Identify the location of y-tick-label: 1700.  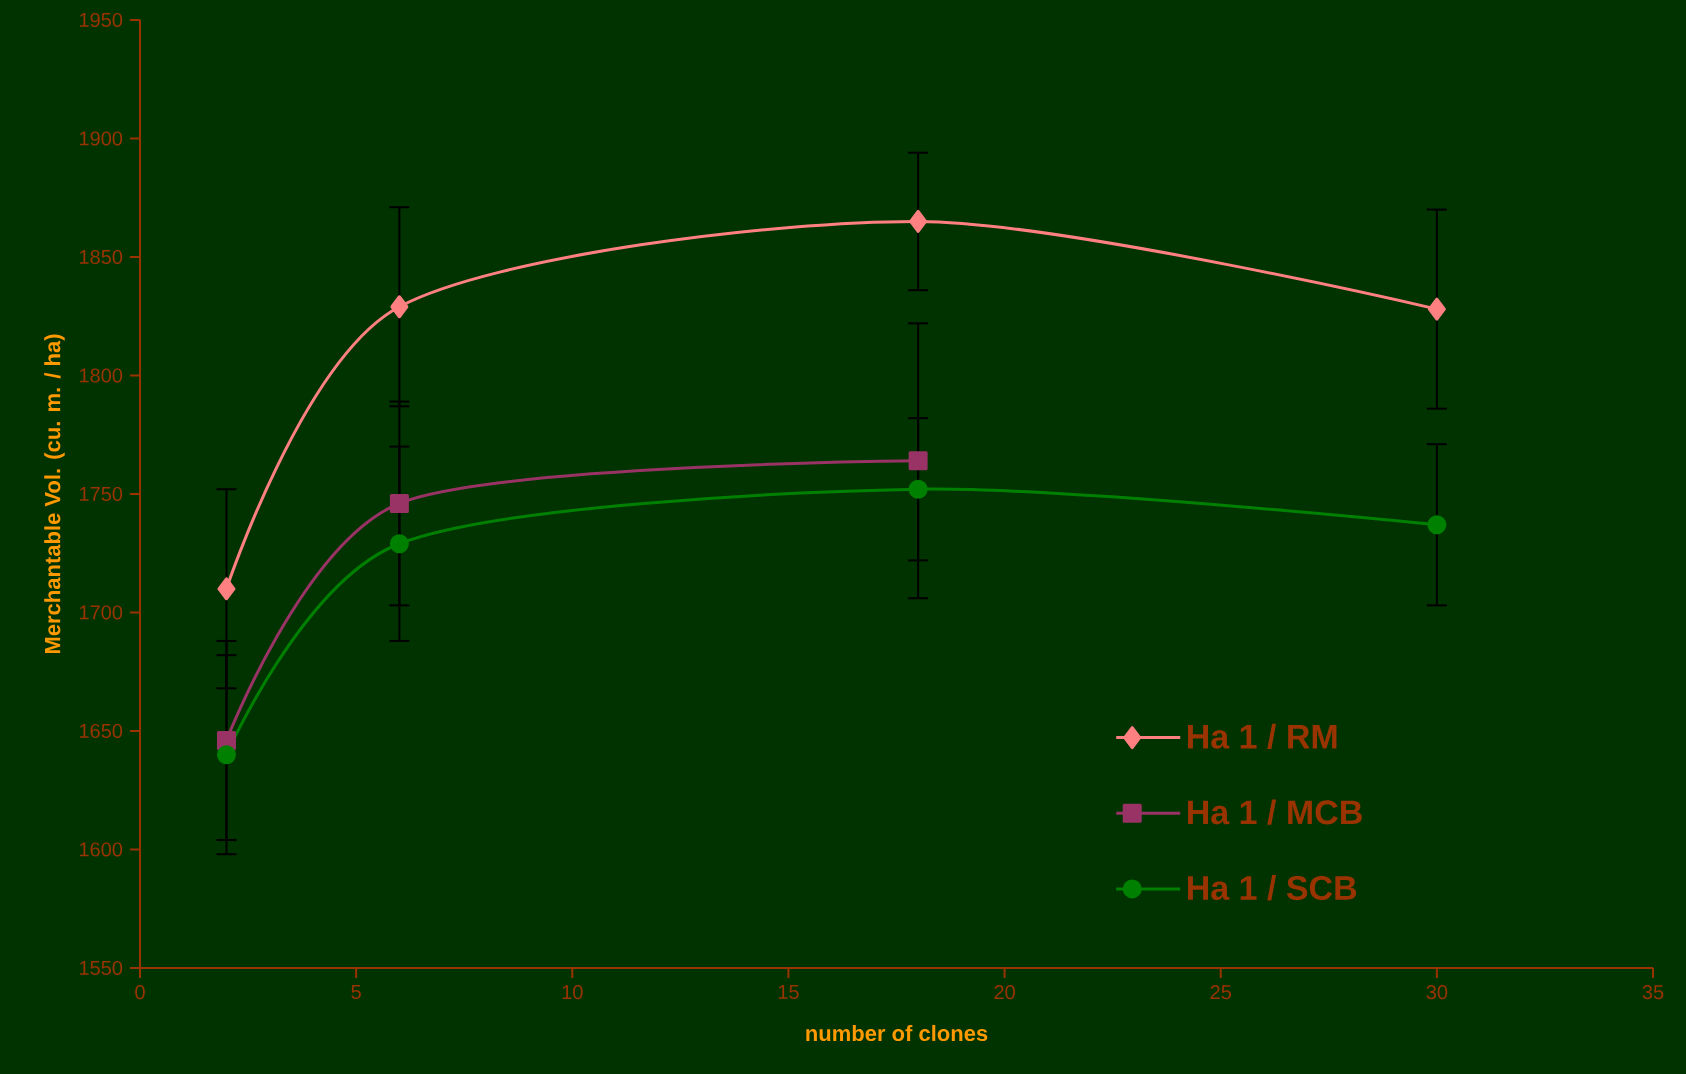
(101, 612).